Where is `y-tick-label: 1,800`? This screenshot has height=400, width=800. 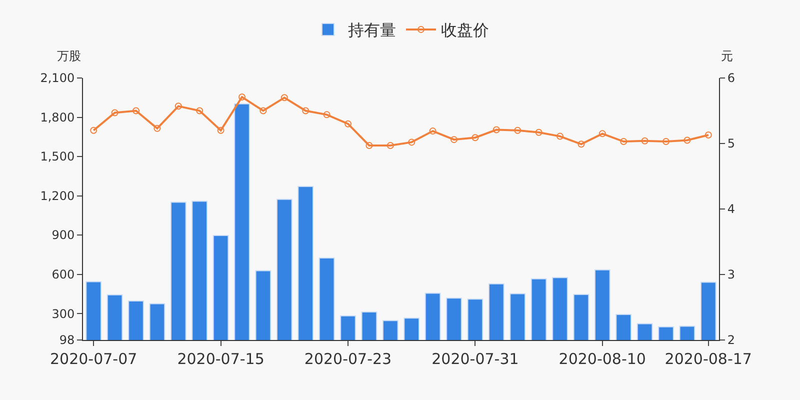
y-tick-label: 1,800 is located at coordinates (57, 117).